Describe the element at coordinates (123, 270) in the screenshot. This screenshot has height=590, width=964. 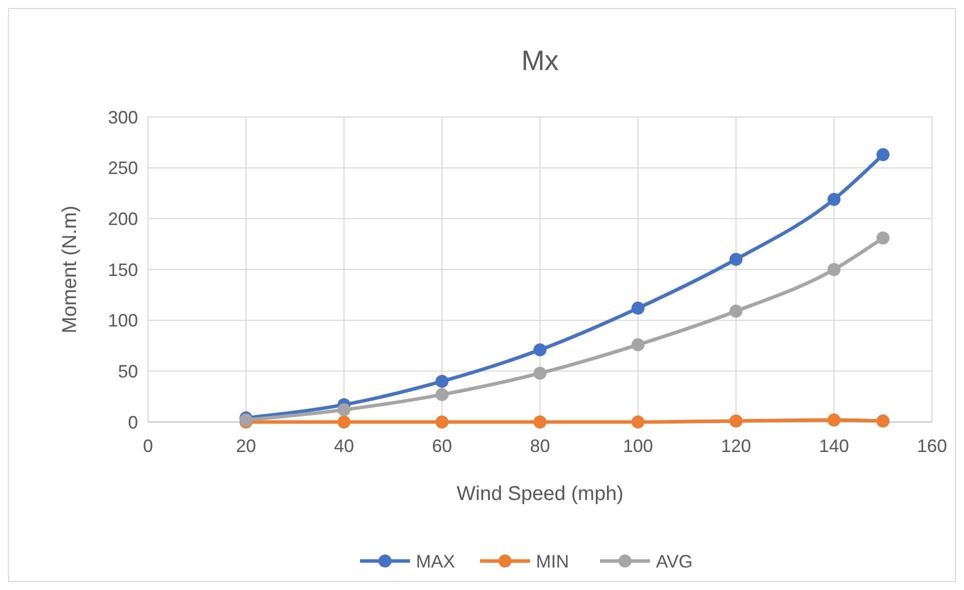
I see `y-tick-label: 150` at that location.